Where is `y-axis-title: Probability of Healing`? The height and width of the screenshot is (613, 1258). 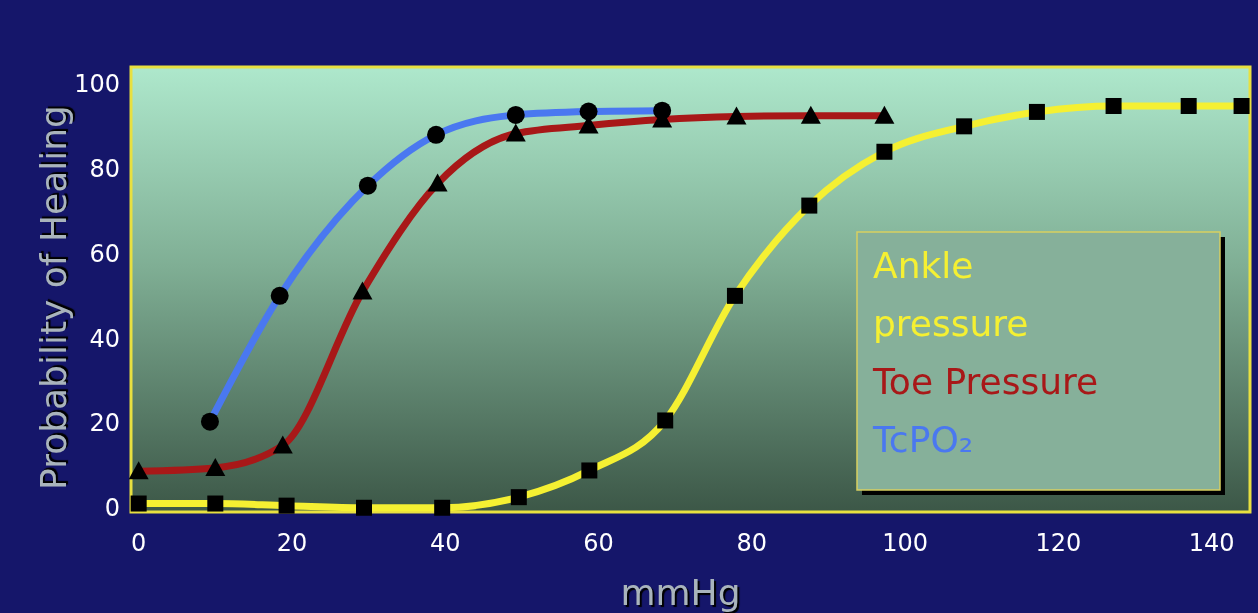
y-axis-title: Probability of Healing is located at coordinates (53, 297).